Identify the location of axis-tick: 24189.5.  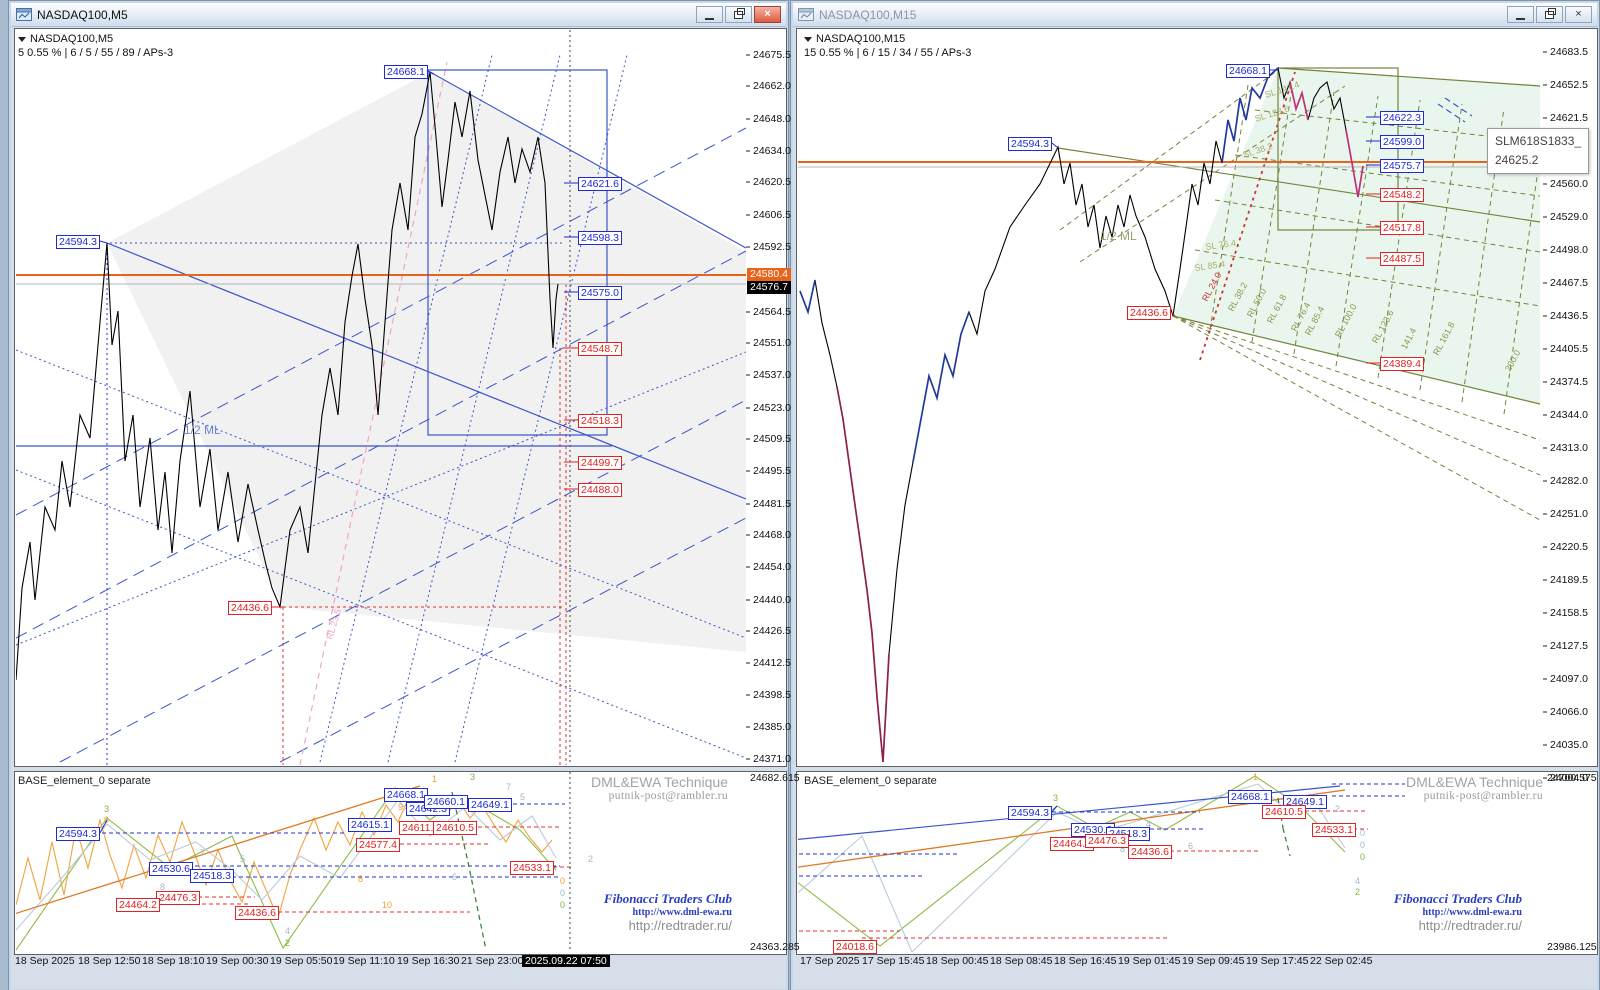
(1569, 580).